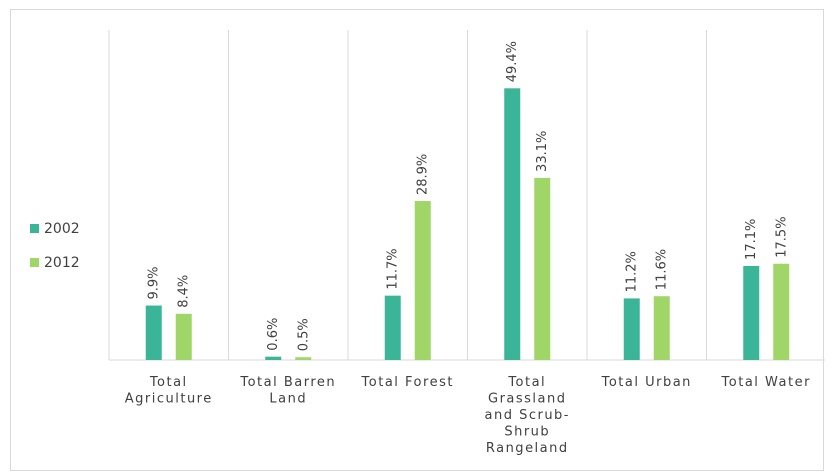 The width and height of the screenshot is (836, 472). I want to click on data-label: 11.6%, so click(662, 269).